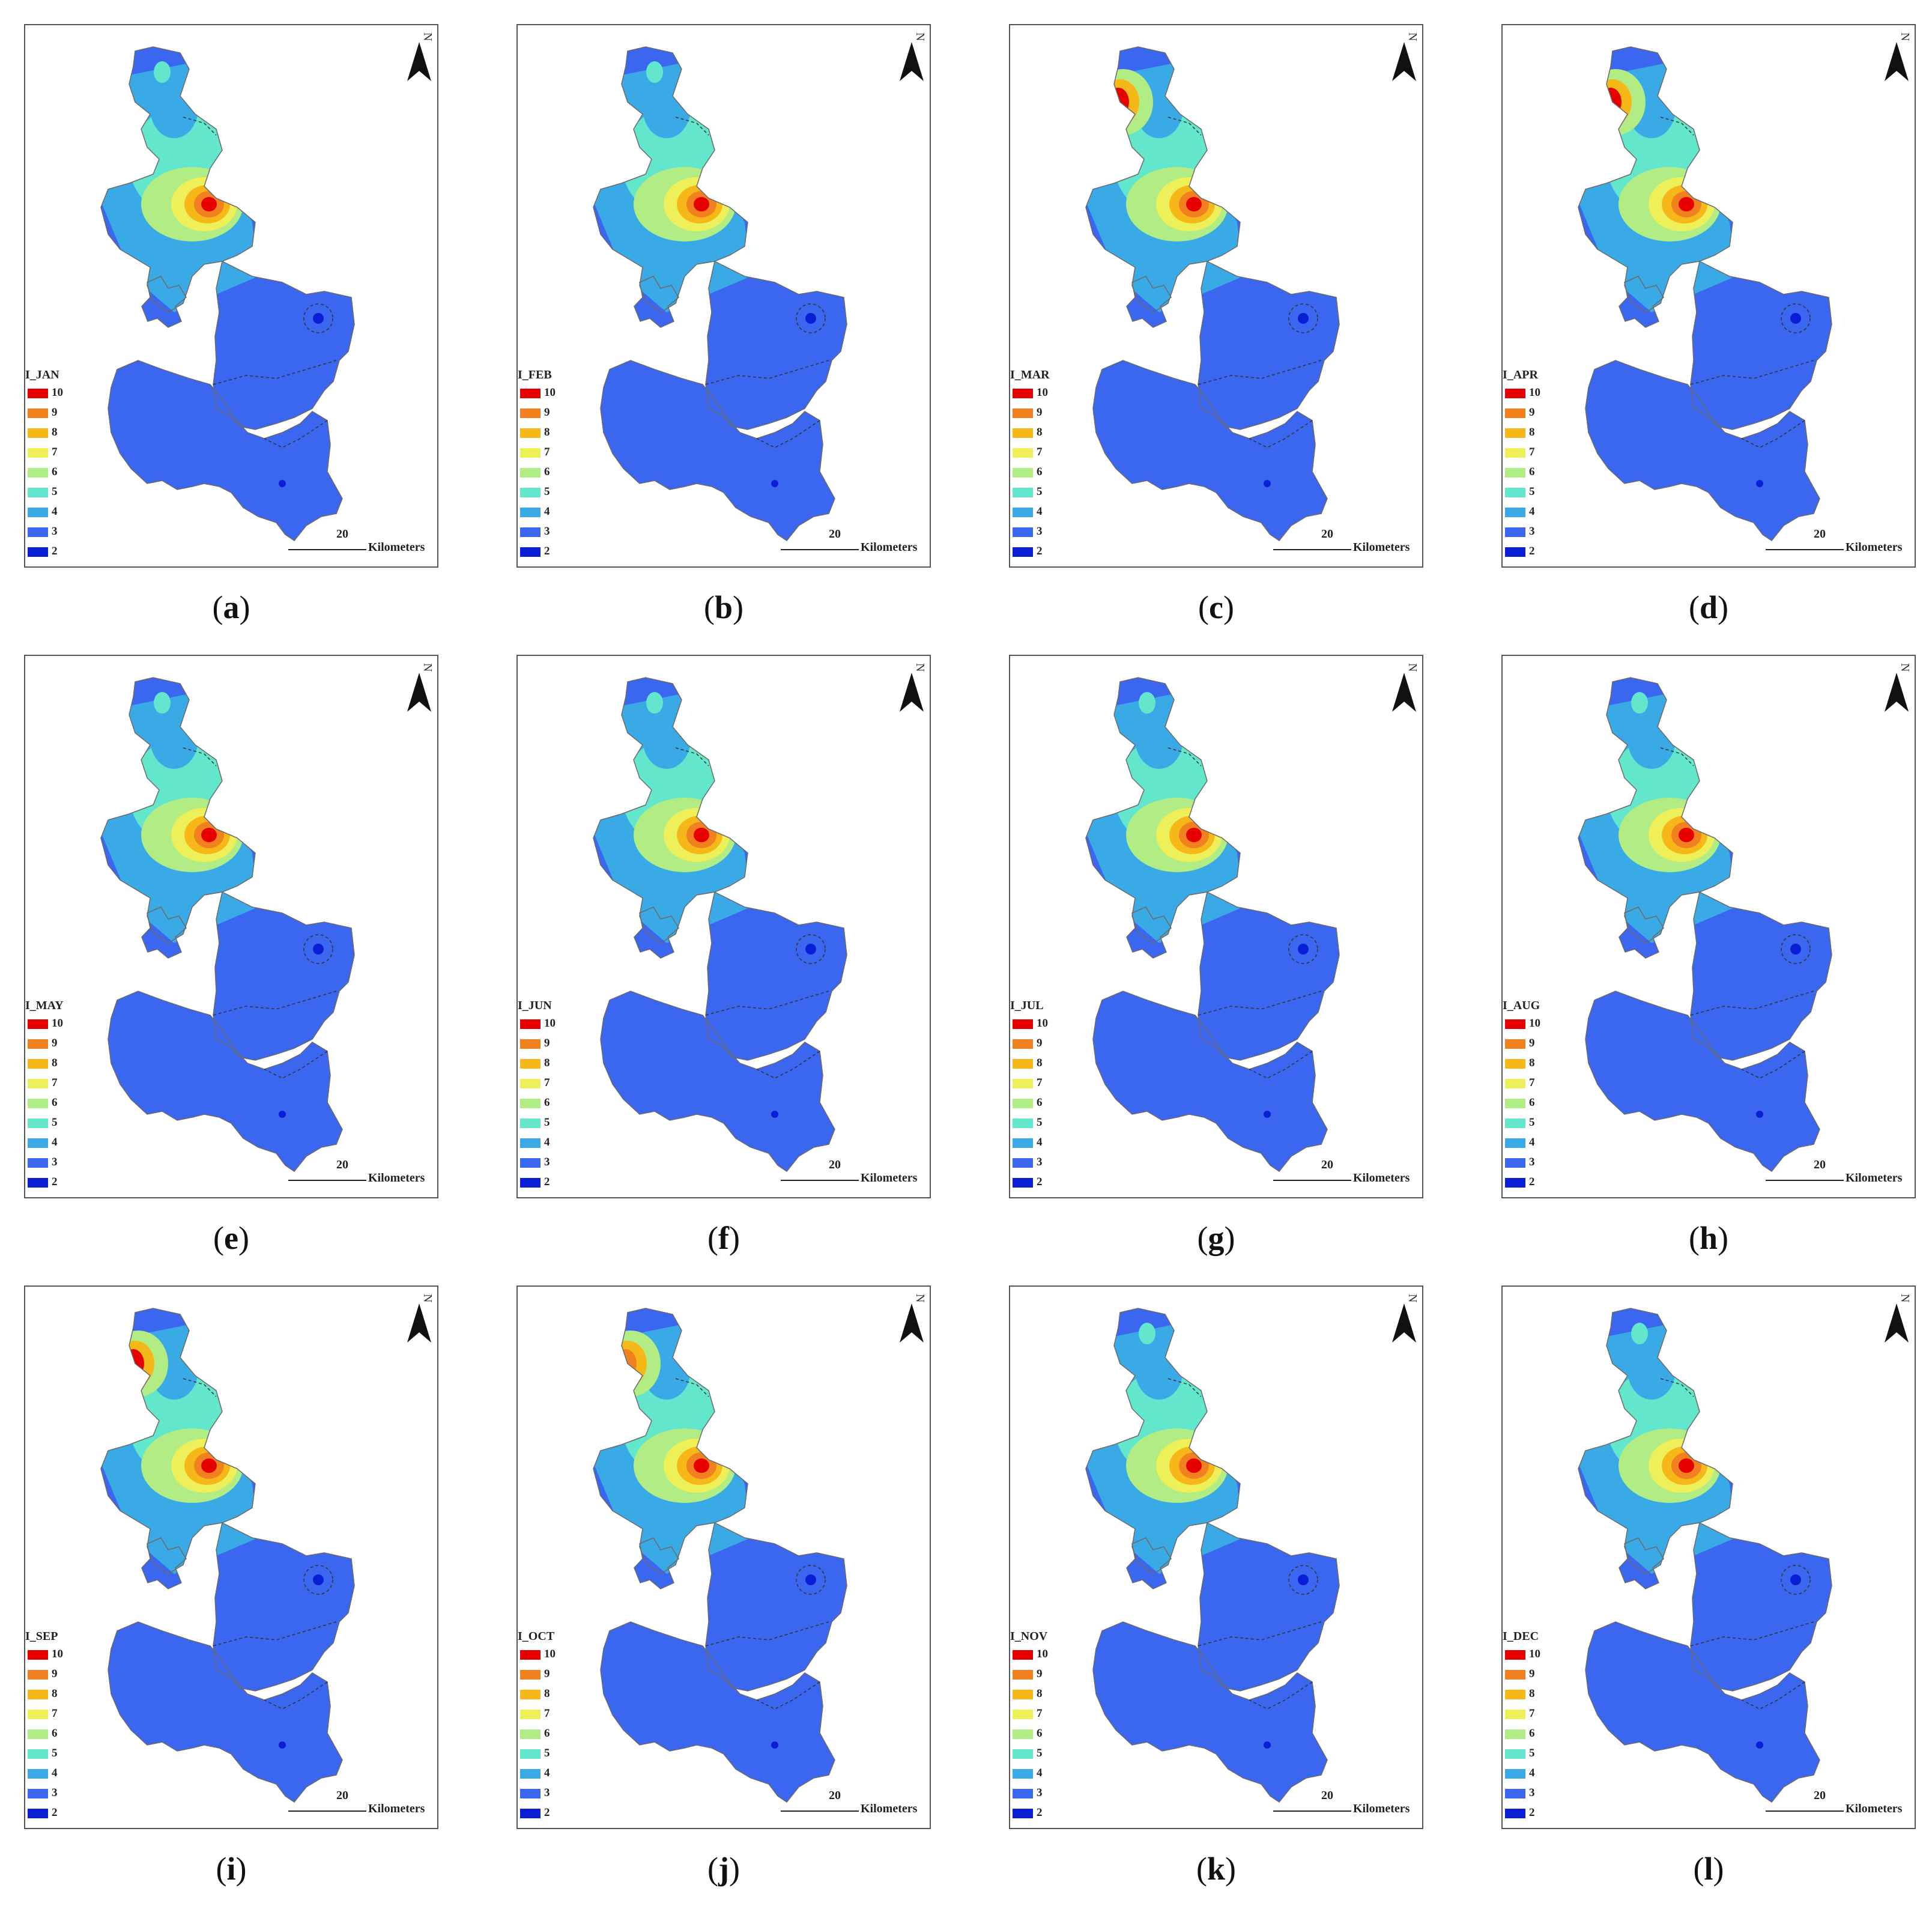 The height and width of the screenshot is (1909, 1932). Describe the element at coordinates (1520, 374) in the screenshot. I see `legend-title: I_APR` at that location.